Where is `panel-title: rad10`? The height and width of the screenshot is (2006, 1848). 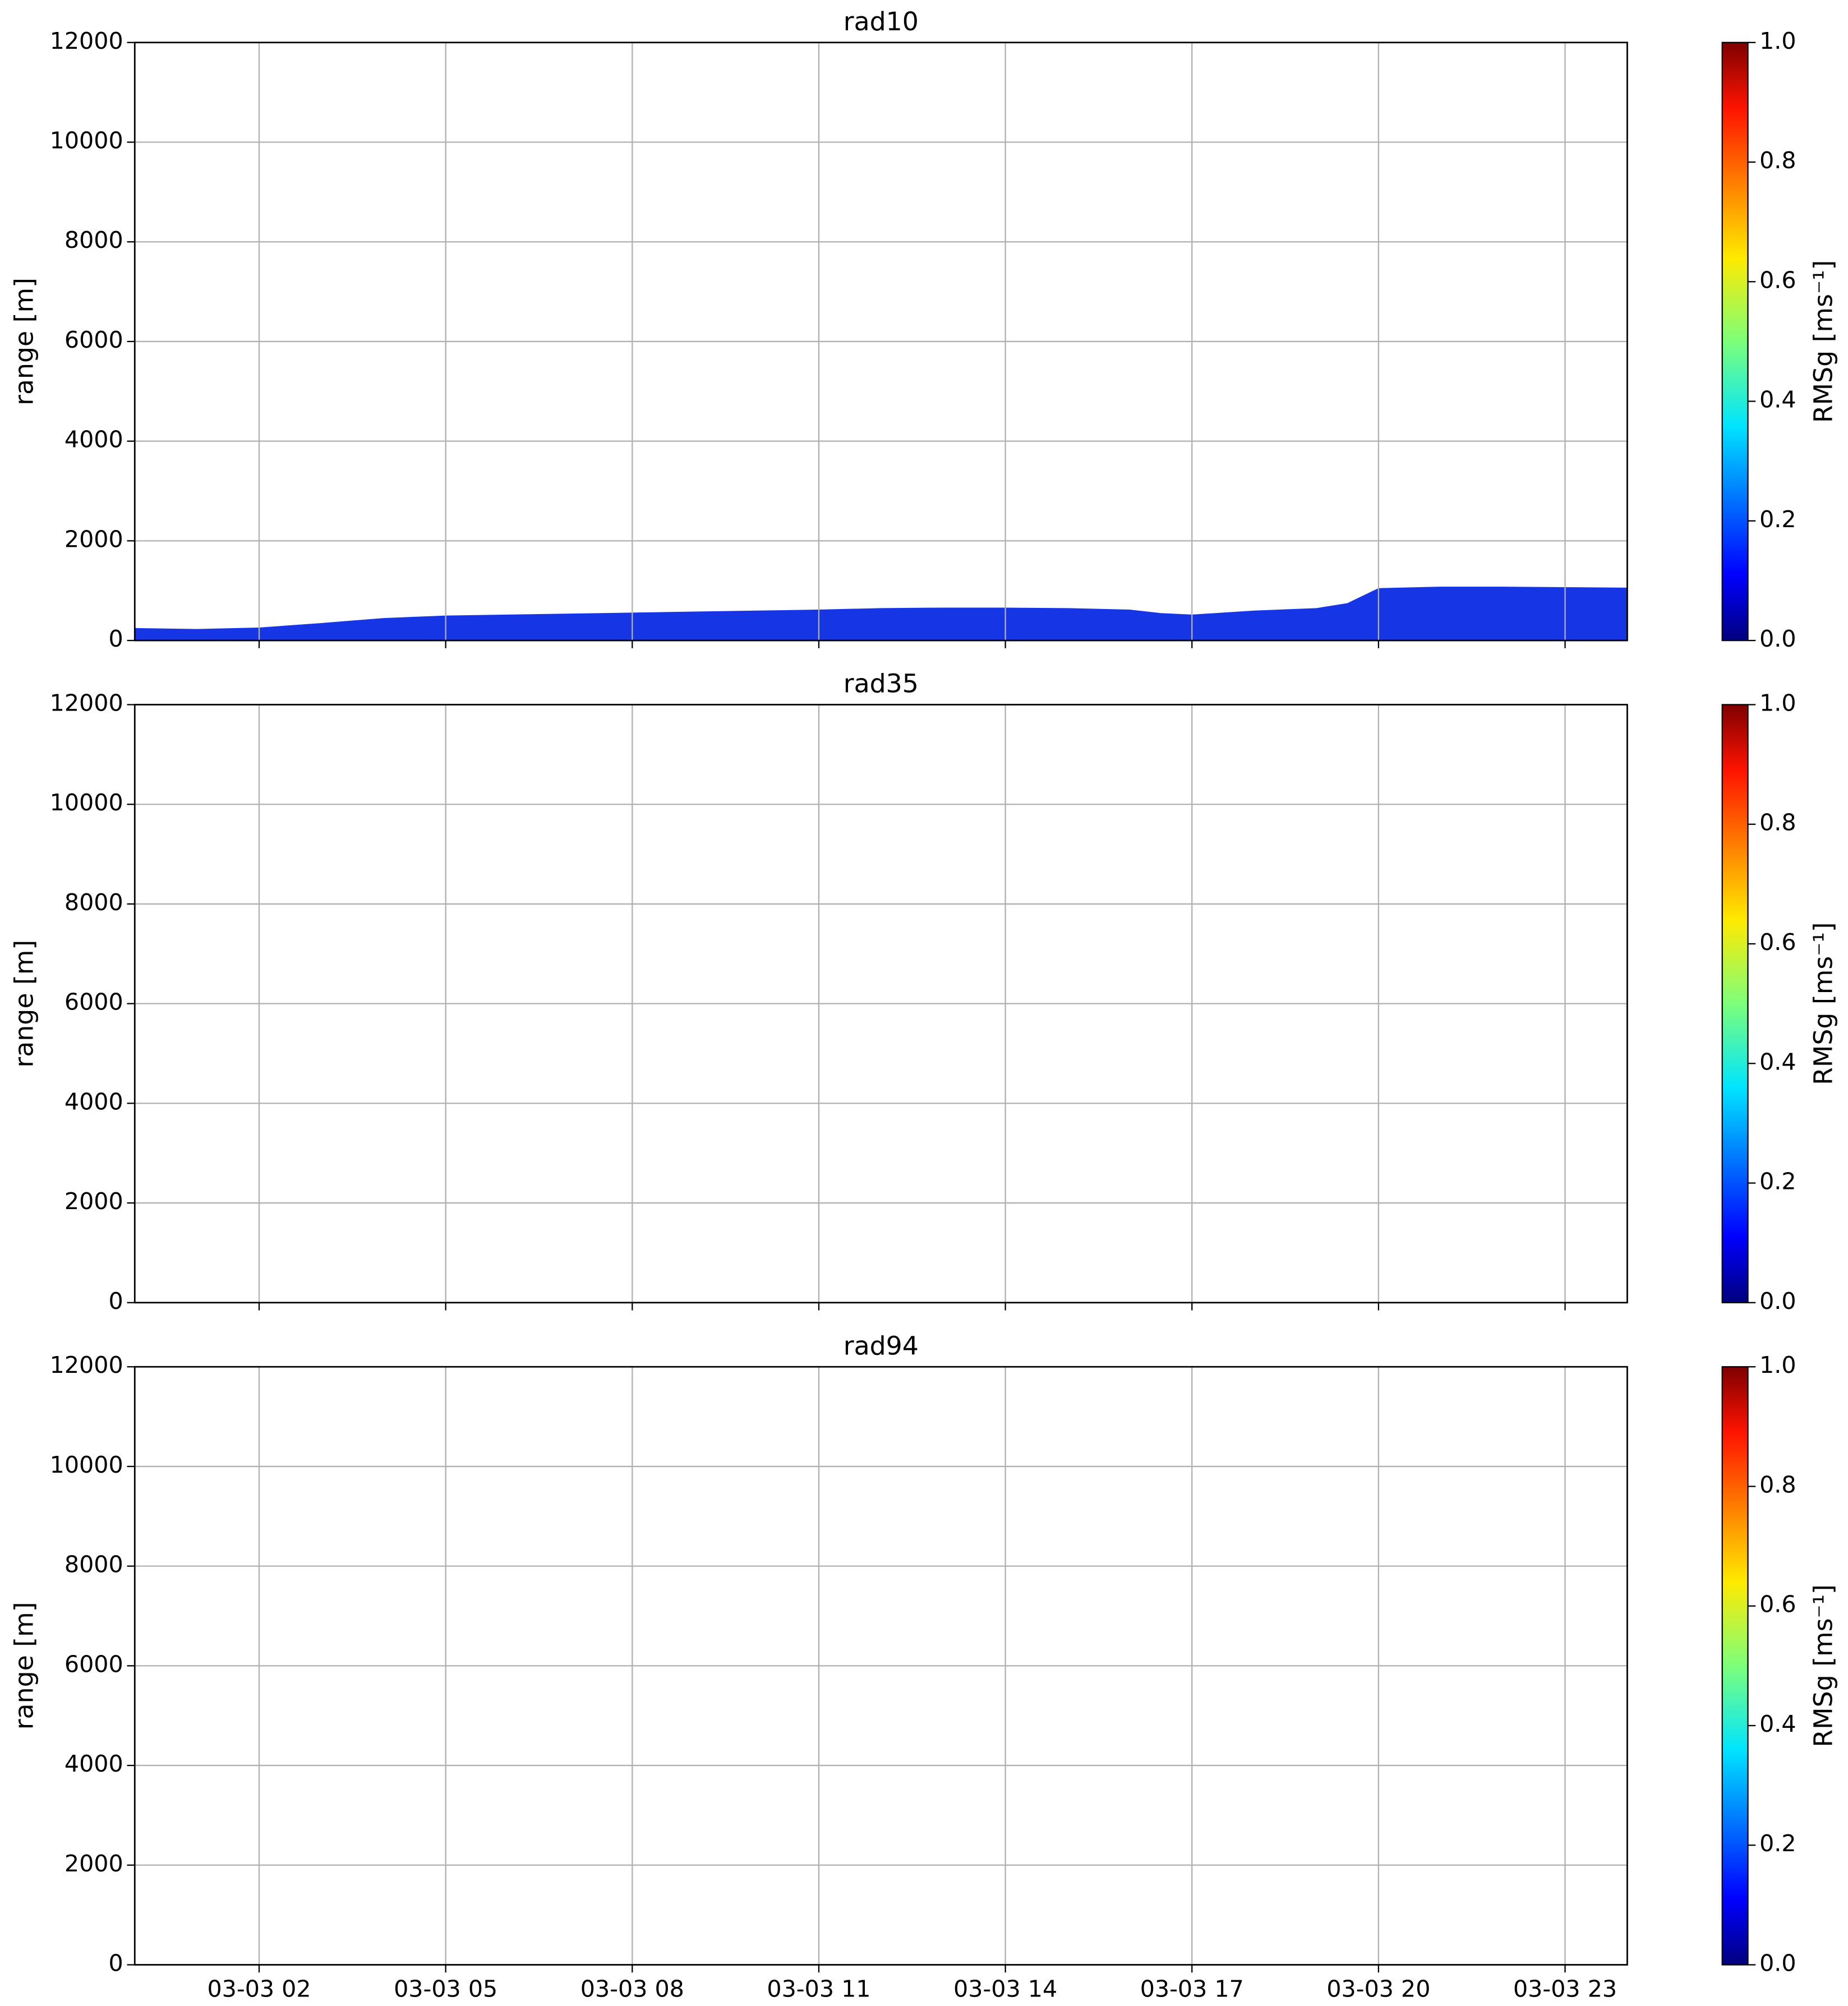 panel-title: rad10 is located at coordinates (881, 21).